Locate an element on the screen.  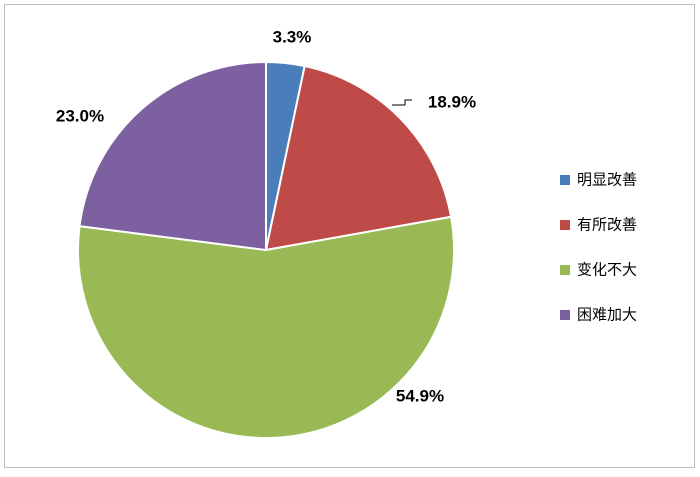
value-label: 18.9% is located at coordinates (452, 101).